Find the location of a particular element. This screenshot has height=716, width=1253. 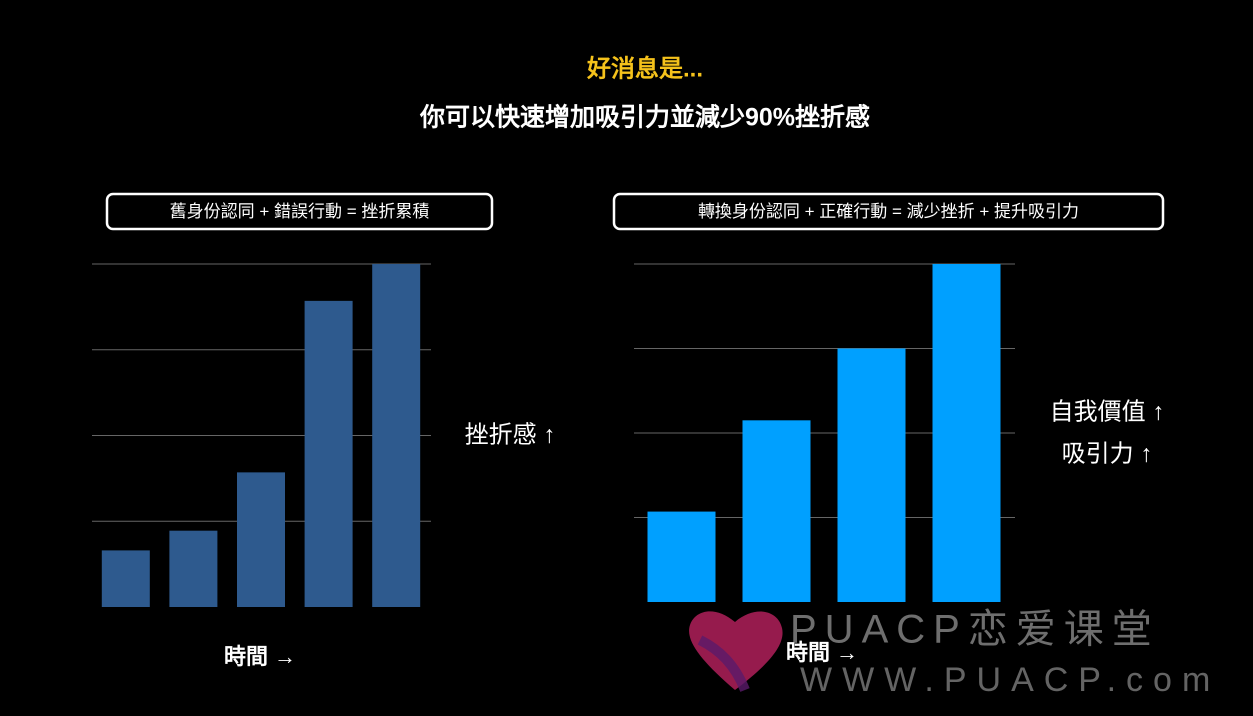

annotation: 自我價值 ↑ is located at coordinates (1107, 411).